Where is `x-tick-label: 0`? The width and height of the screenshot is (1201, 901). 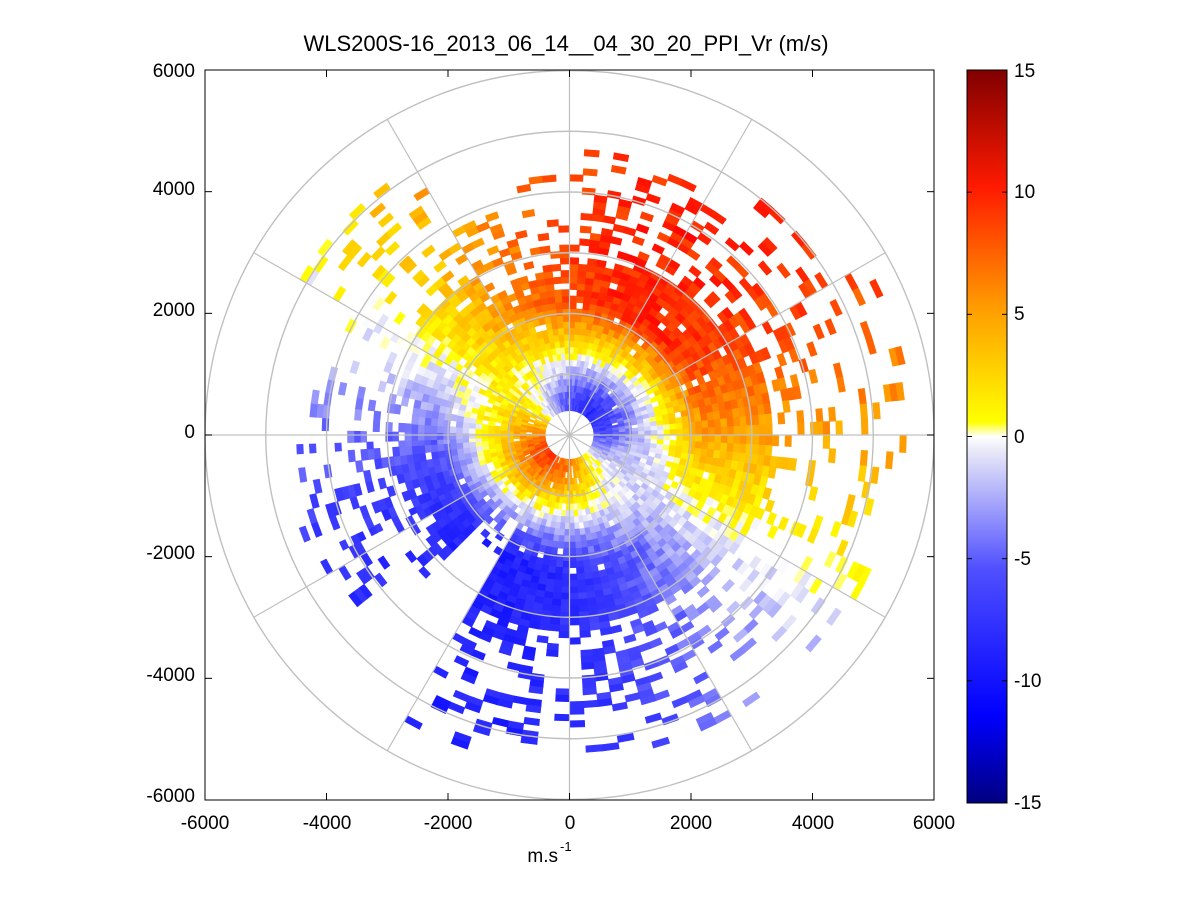 x-tick-label: 0 is located at coordinates (570, 823).